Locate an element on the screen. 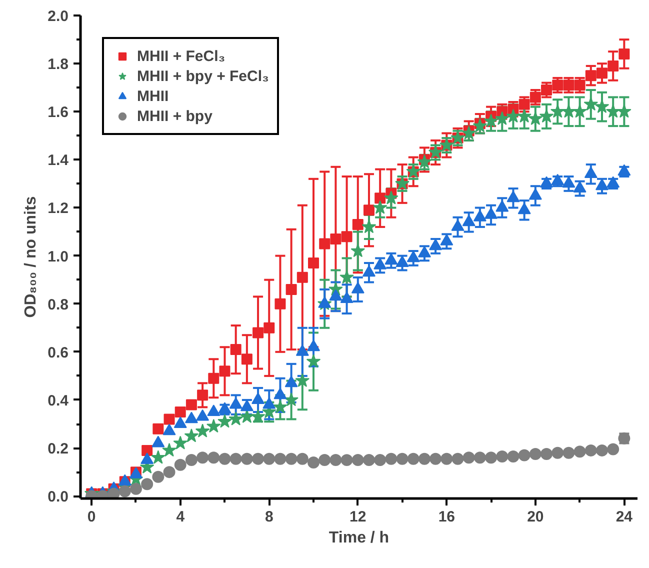 This screenshot has width=649, height=568. y-tick-label: 1.8 is located at coordinates (58, 65).